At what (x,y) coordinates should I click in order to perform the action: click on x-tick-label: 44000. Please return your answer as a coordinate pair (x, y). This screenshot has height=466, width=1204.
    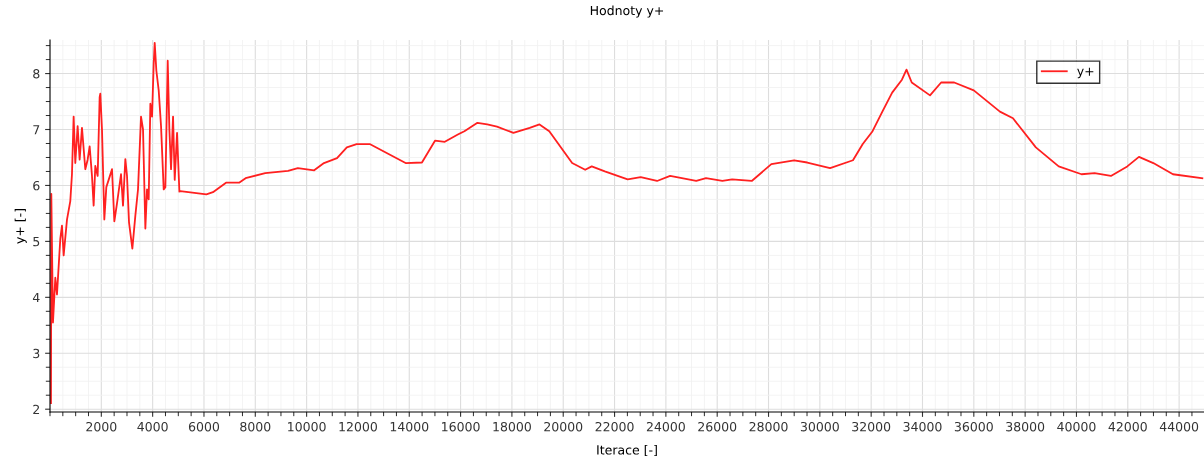
    Looking at the image, I should click on (1179, 426).